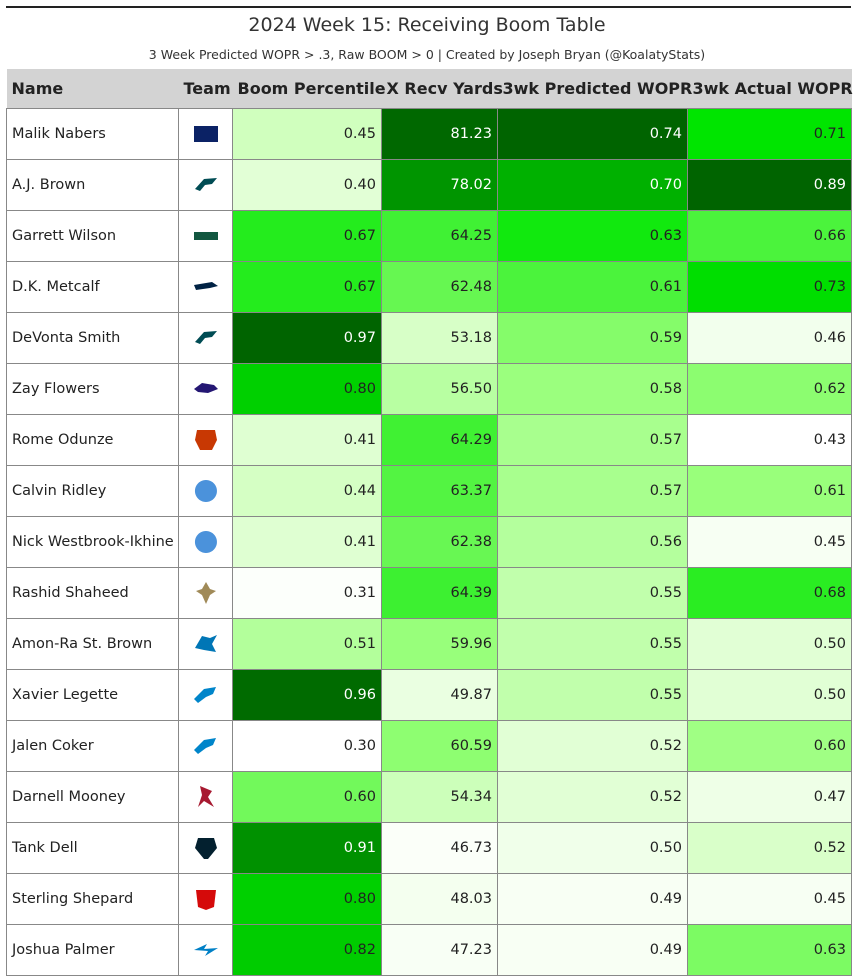  Describe the element at coordinates (429, 389) in the screenshot. I see `table-row: Zay Flowers 0.80 56.50 0.58 0.62` at that location.